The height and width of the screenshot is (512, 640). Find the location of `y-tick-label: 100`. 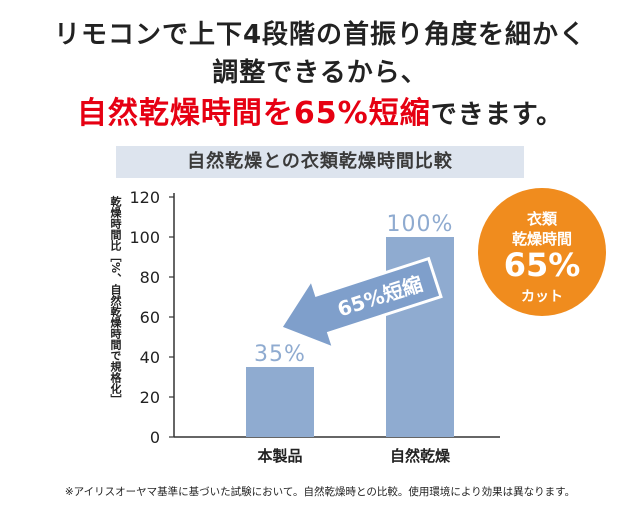

y-tick-label: 100 is located at coordinates (144, 237).